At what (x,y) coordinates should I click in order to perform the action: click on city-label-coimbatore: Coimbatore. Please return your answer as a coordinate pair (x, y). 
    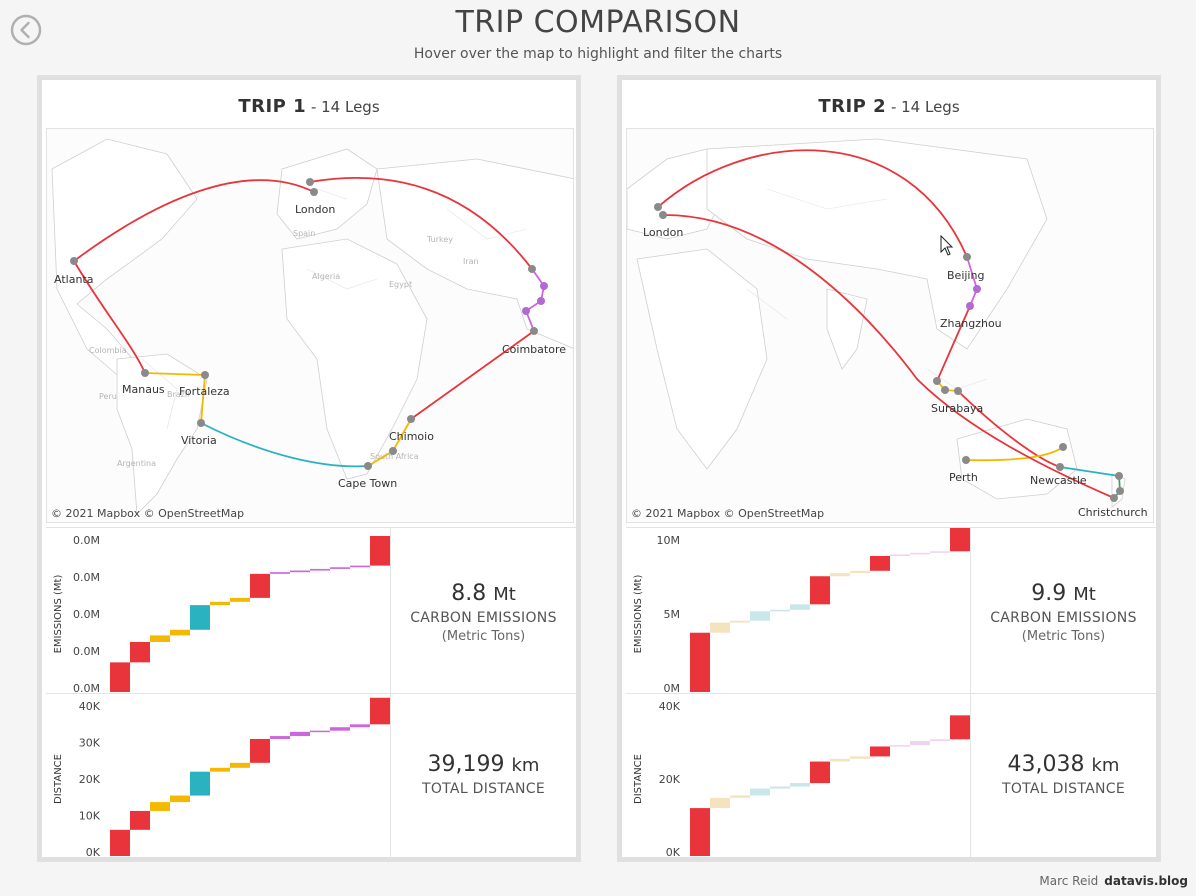
    Looking at the image, I should click on (534, 349).